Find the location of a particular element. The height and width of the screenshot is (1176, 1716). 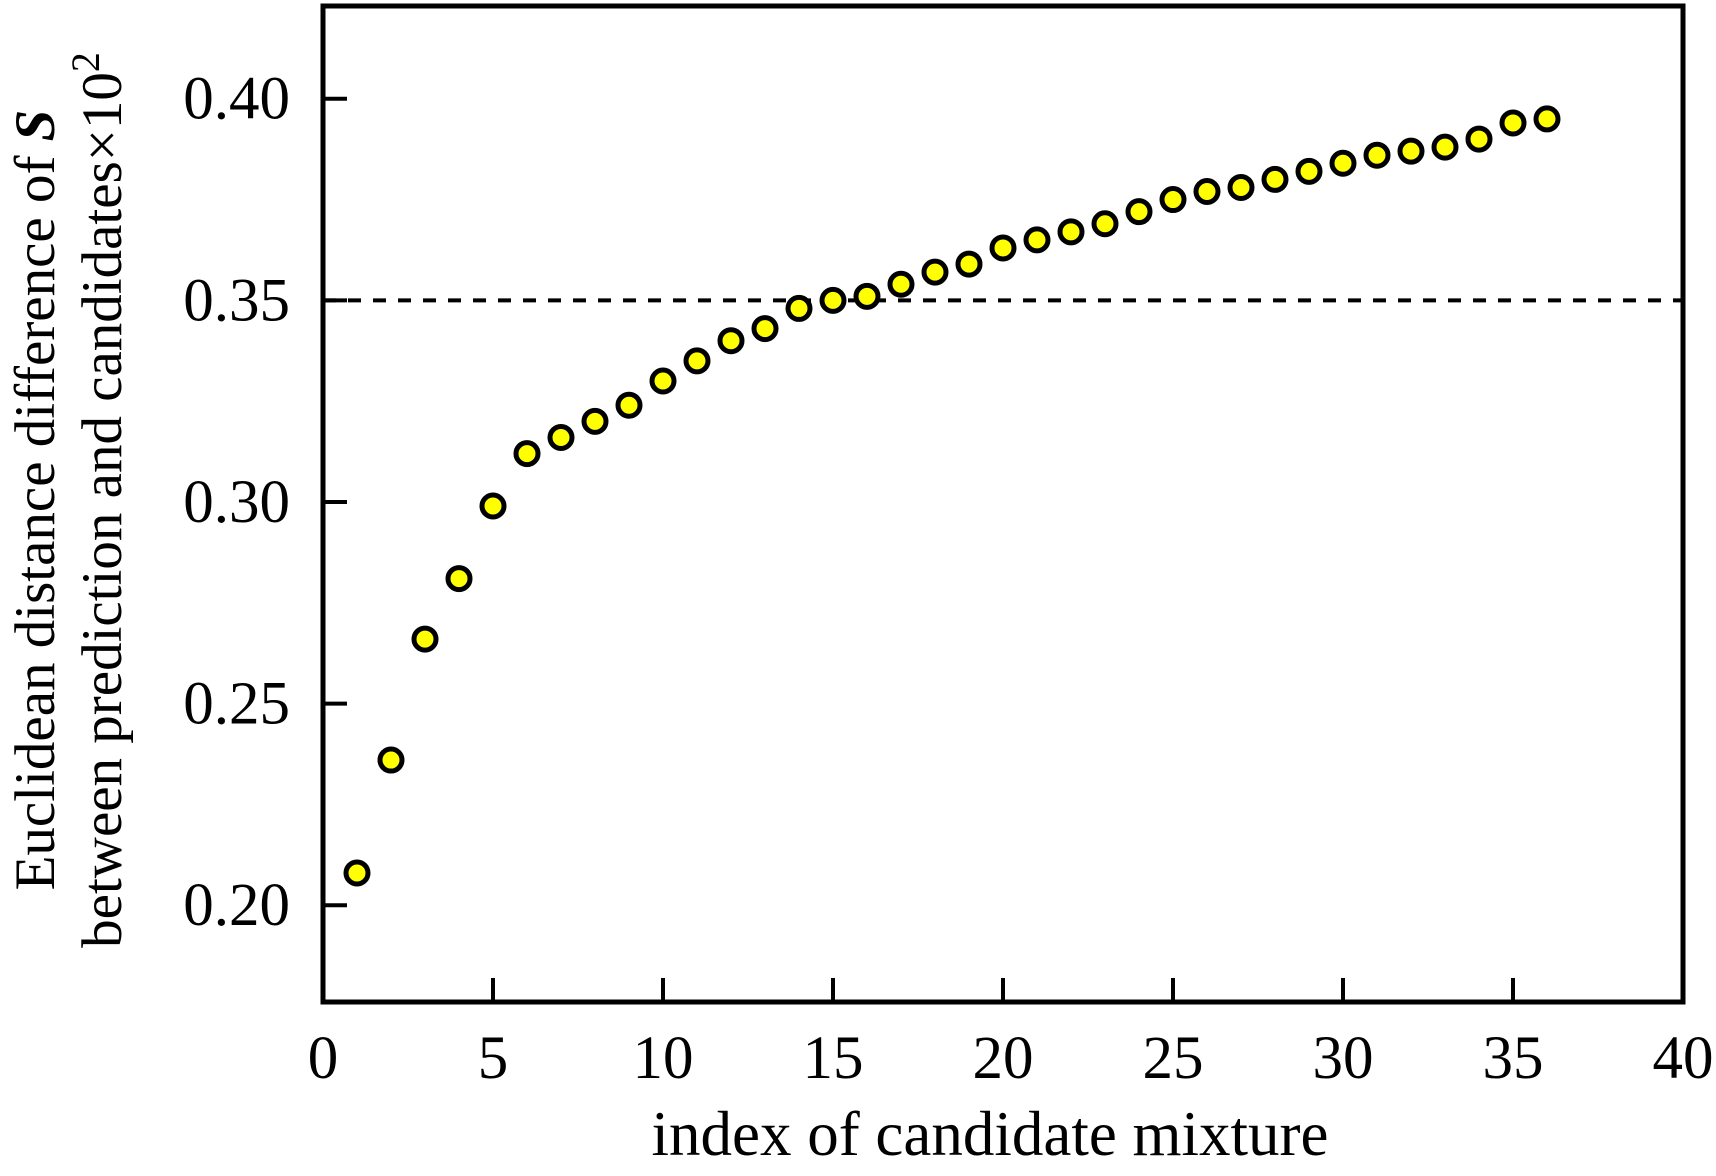

x-axis-ticks is located at coordinates (1003, 989).